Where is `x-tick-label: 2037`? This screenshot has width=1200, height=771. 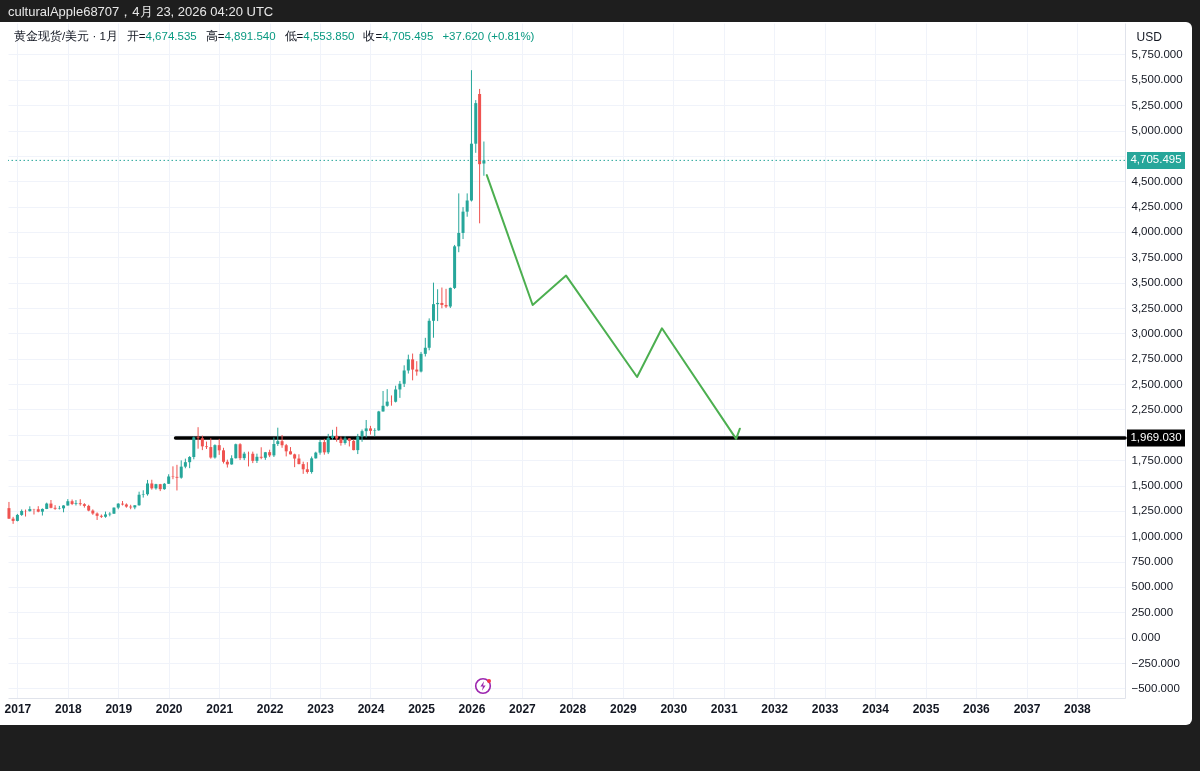
x-tick-label: 2037 is located at coordinates (1027, 708).